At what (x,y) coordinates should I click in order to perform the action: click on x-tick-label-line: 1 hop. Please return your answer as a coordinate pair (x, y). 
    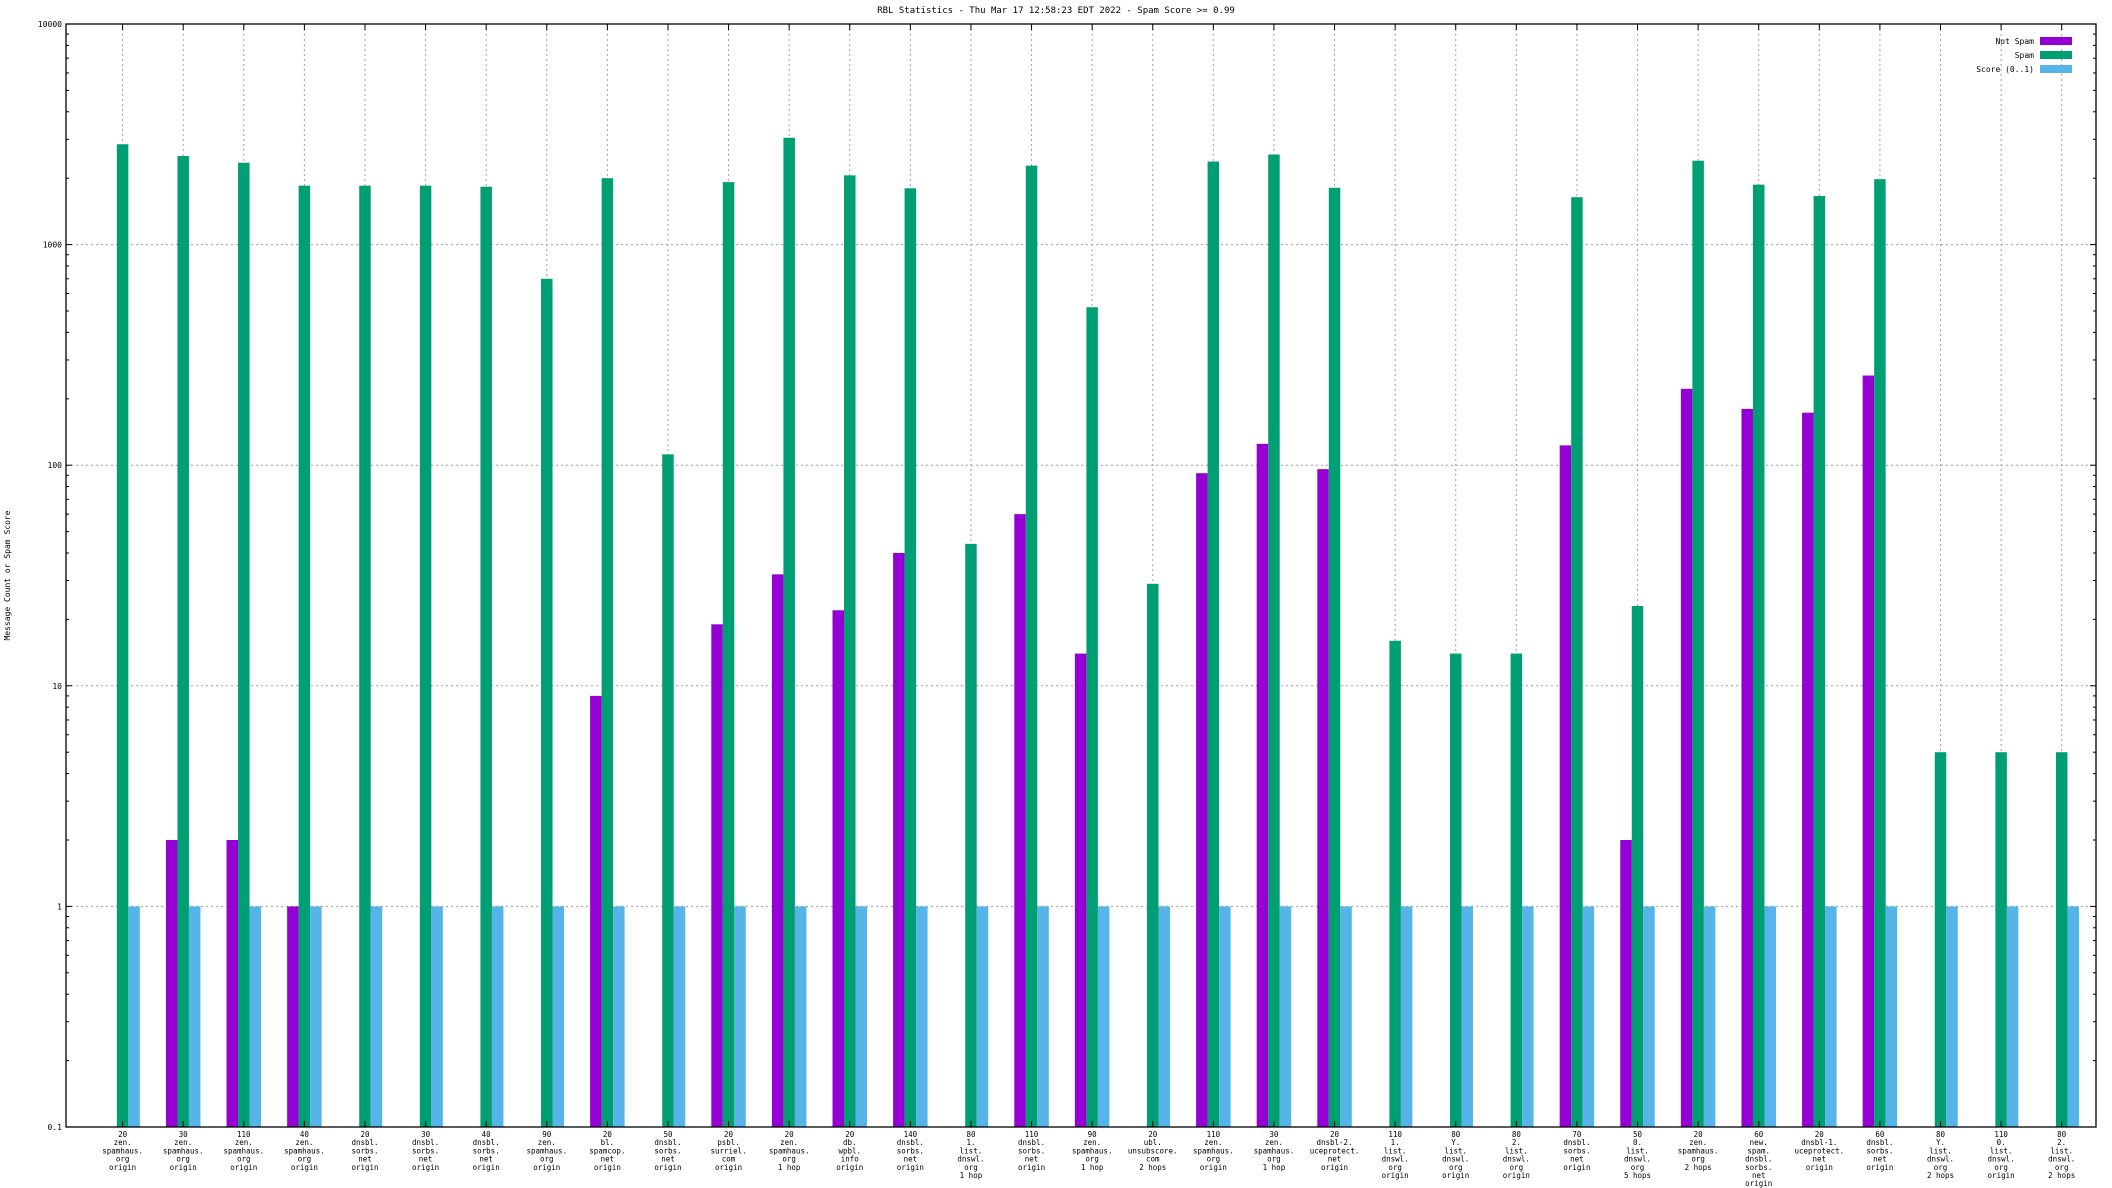
    Looking at the image, I should click on (1092, 1167).